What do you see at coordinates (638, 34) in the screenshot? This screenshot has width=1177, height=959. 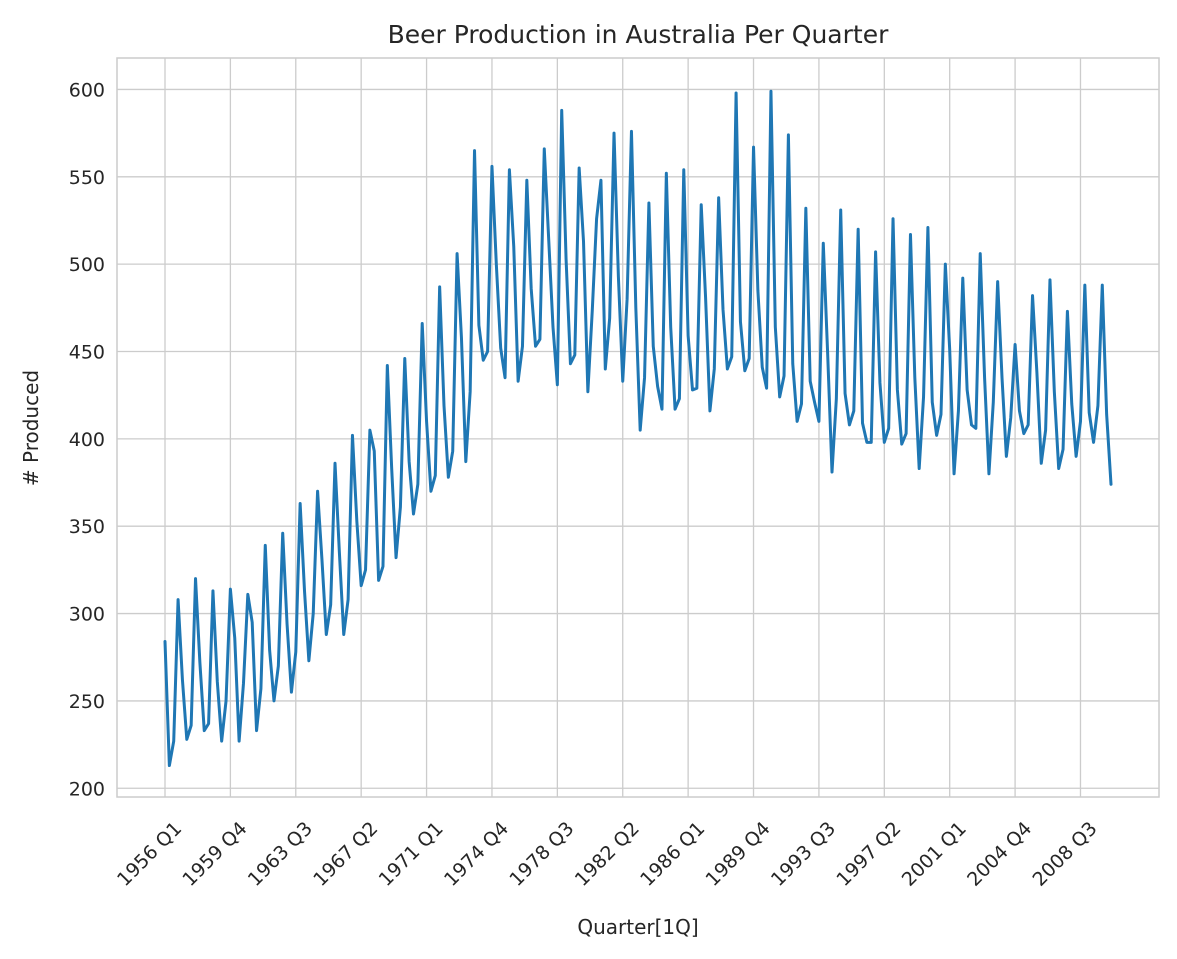 I see `chart-title: Beer Production in Australia Per Quarter` at bounding box center [638, 34].